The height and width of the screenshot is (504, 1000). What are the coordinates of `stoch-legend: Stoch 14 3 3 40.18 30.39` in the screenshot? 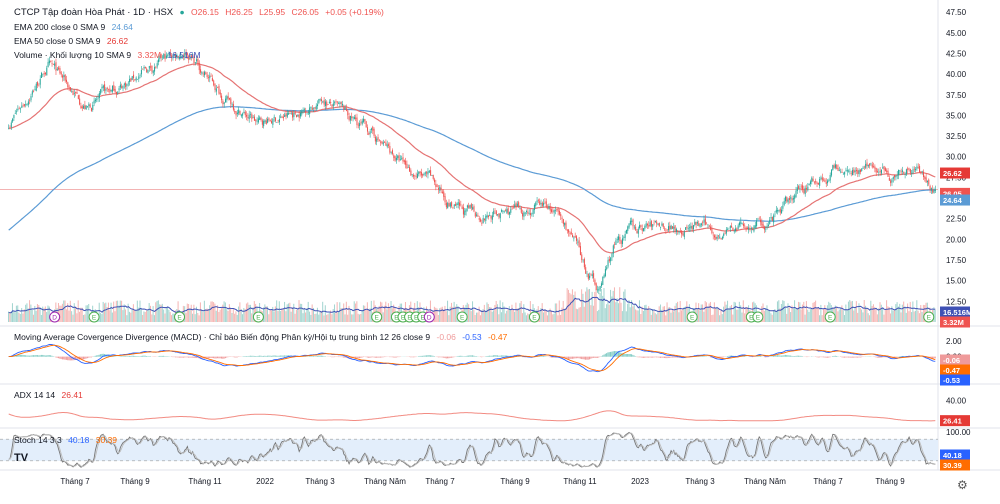 It's located at (67, 440).